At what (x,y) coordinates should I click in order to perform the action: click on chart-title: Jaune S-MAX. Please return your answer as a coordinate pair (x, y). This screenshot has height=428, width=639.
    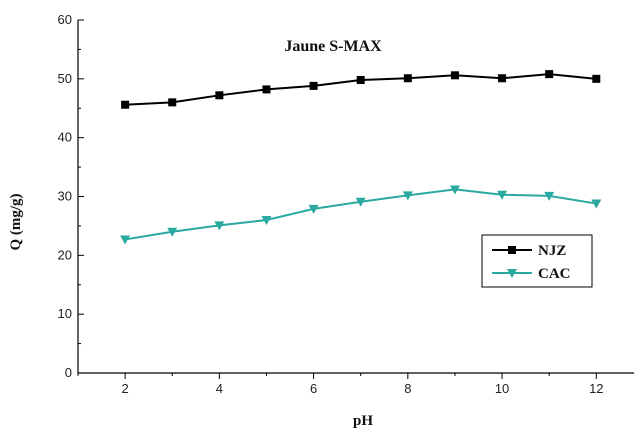
    Looking at the image, I should click on (333, 46).